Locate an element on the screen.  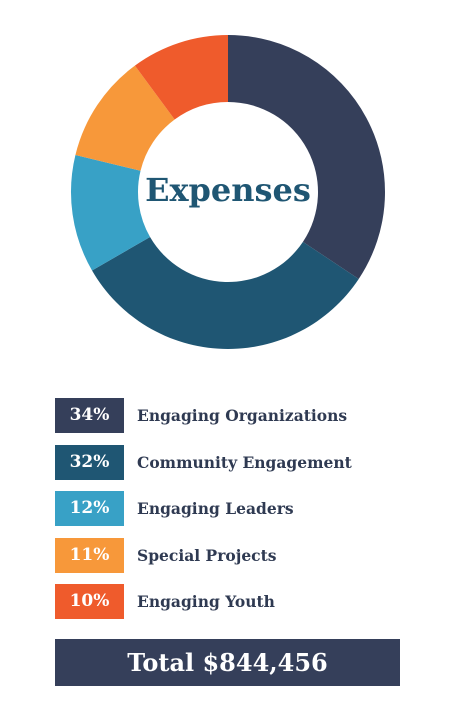
donut-slice-community-engagement is located at coordinates (225, 293).